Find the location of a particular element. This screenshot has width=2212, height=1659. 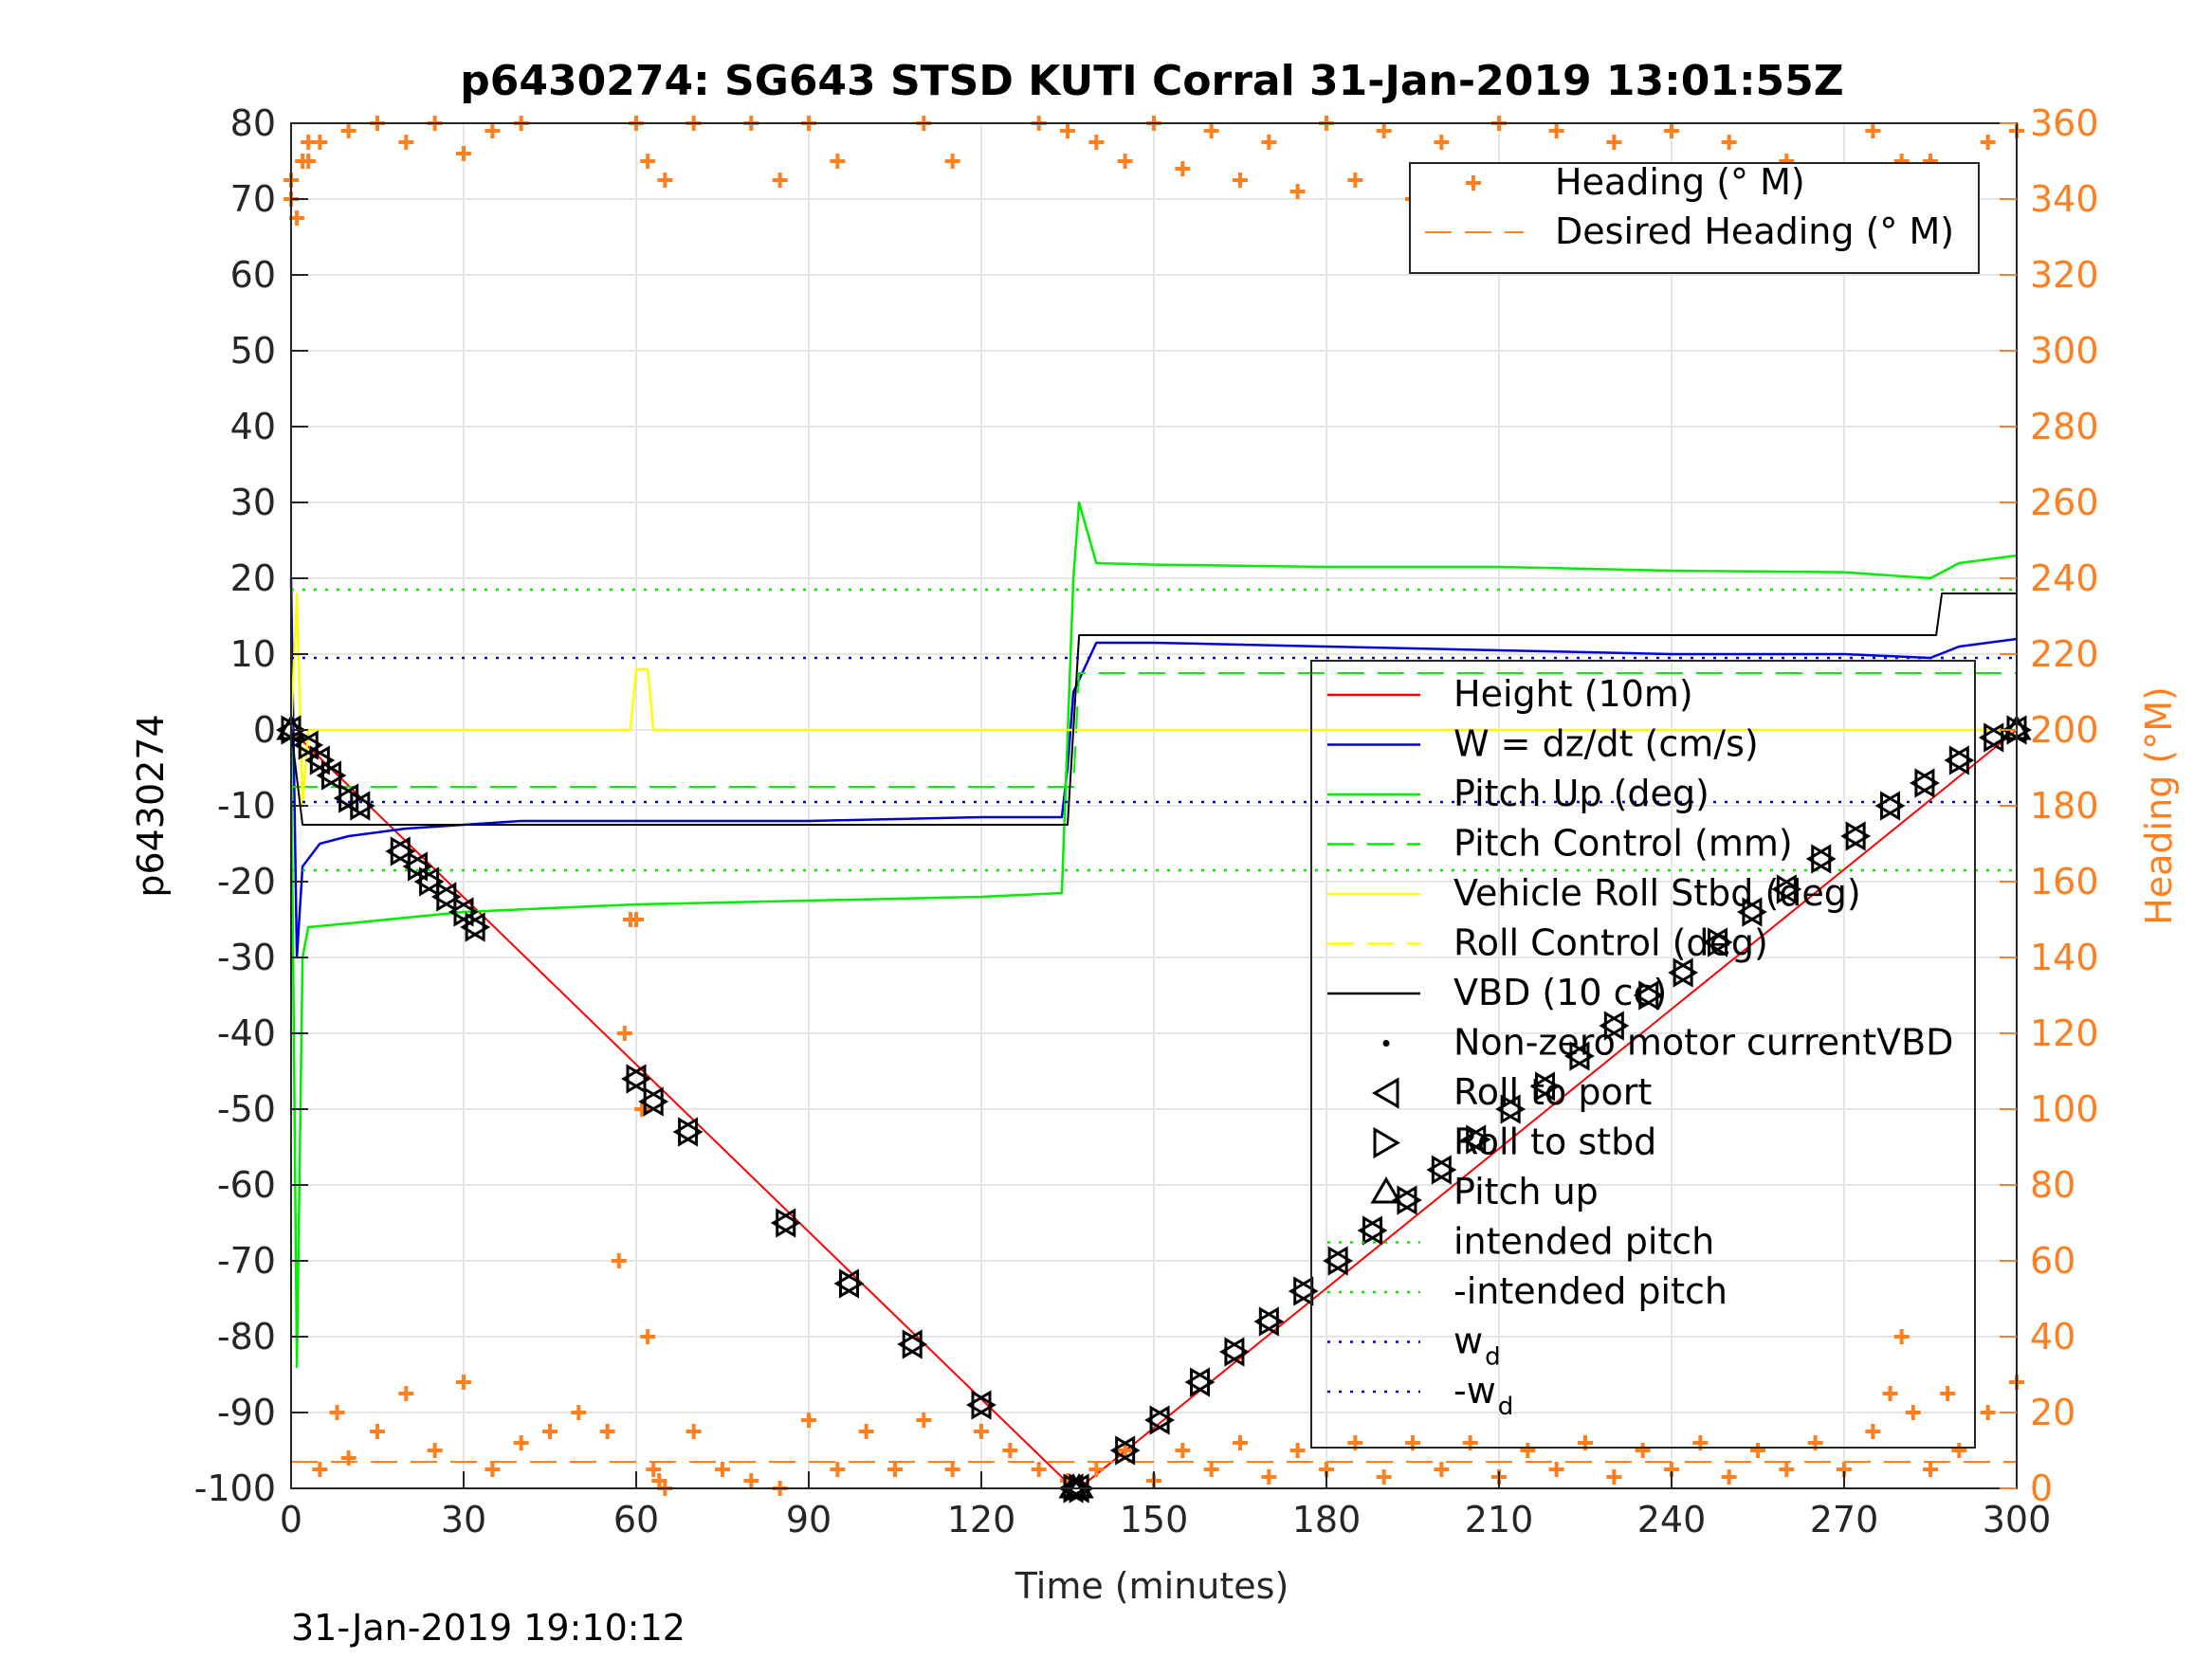

y-right-tick-label: 20 is located at coordinates (2052, 1412).